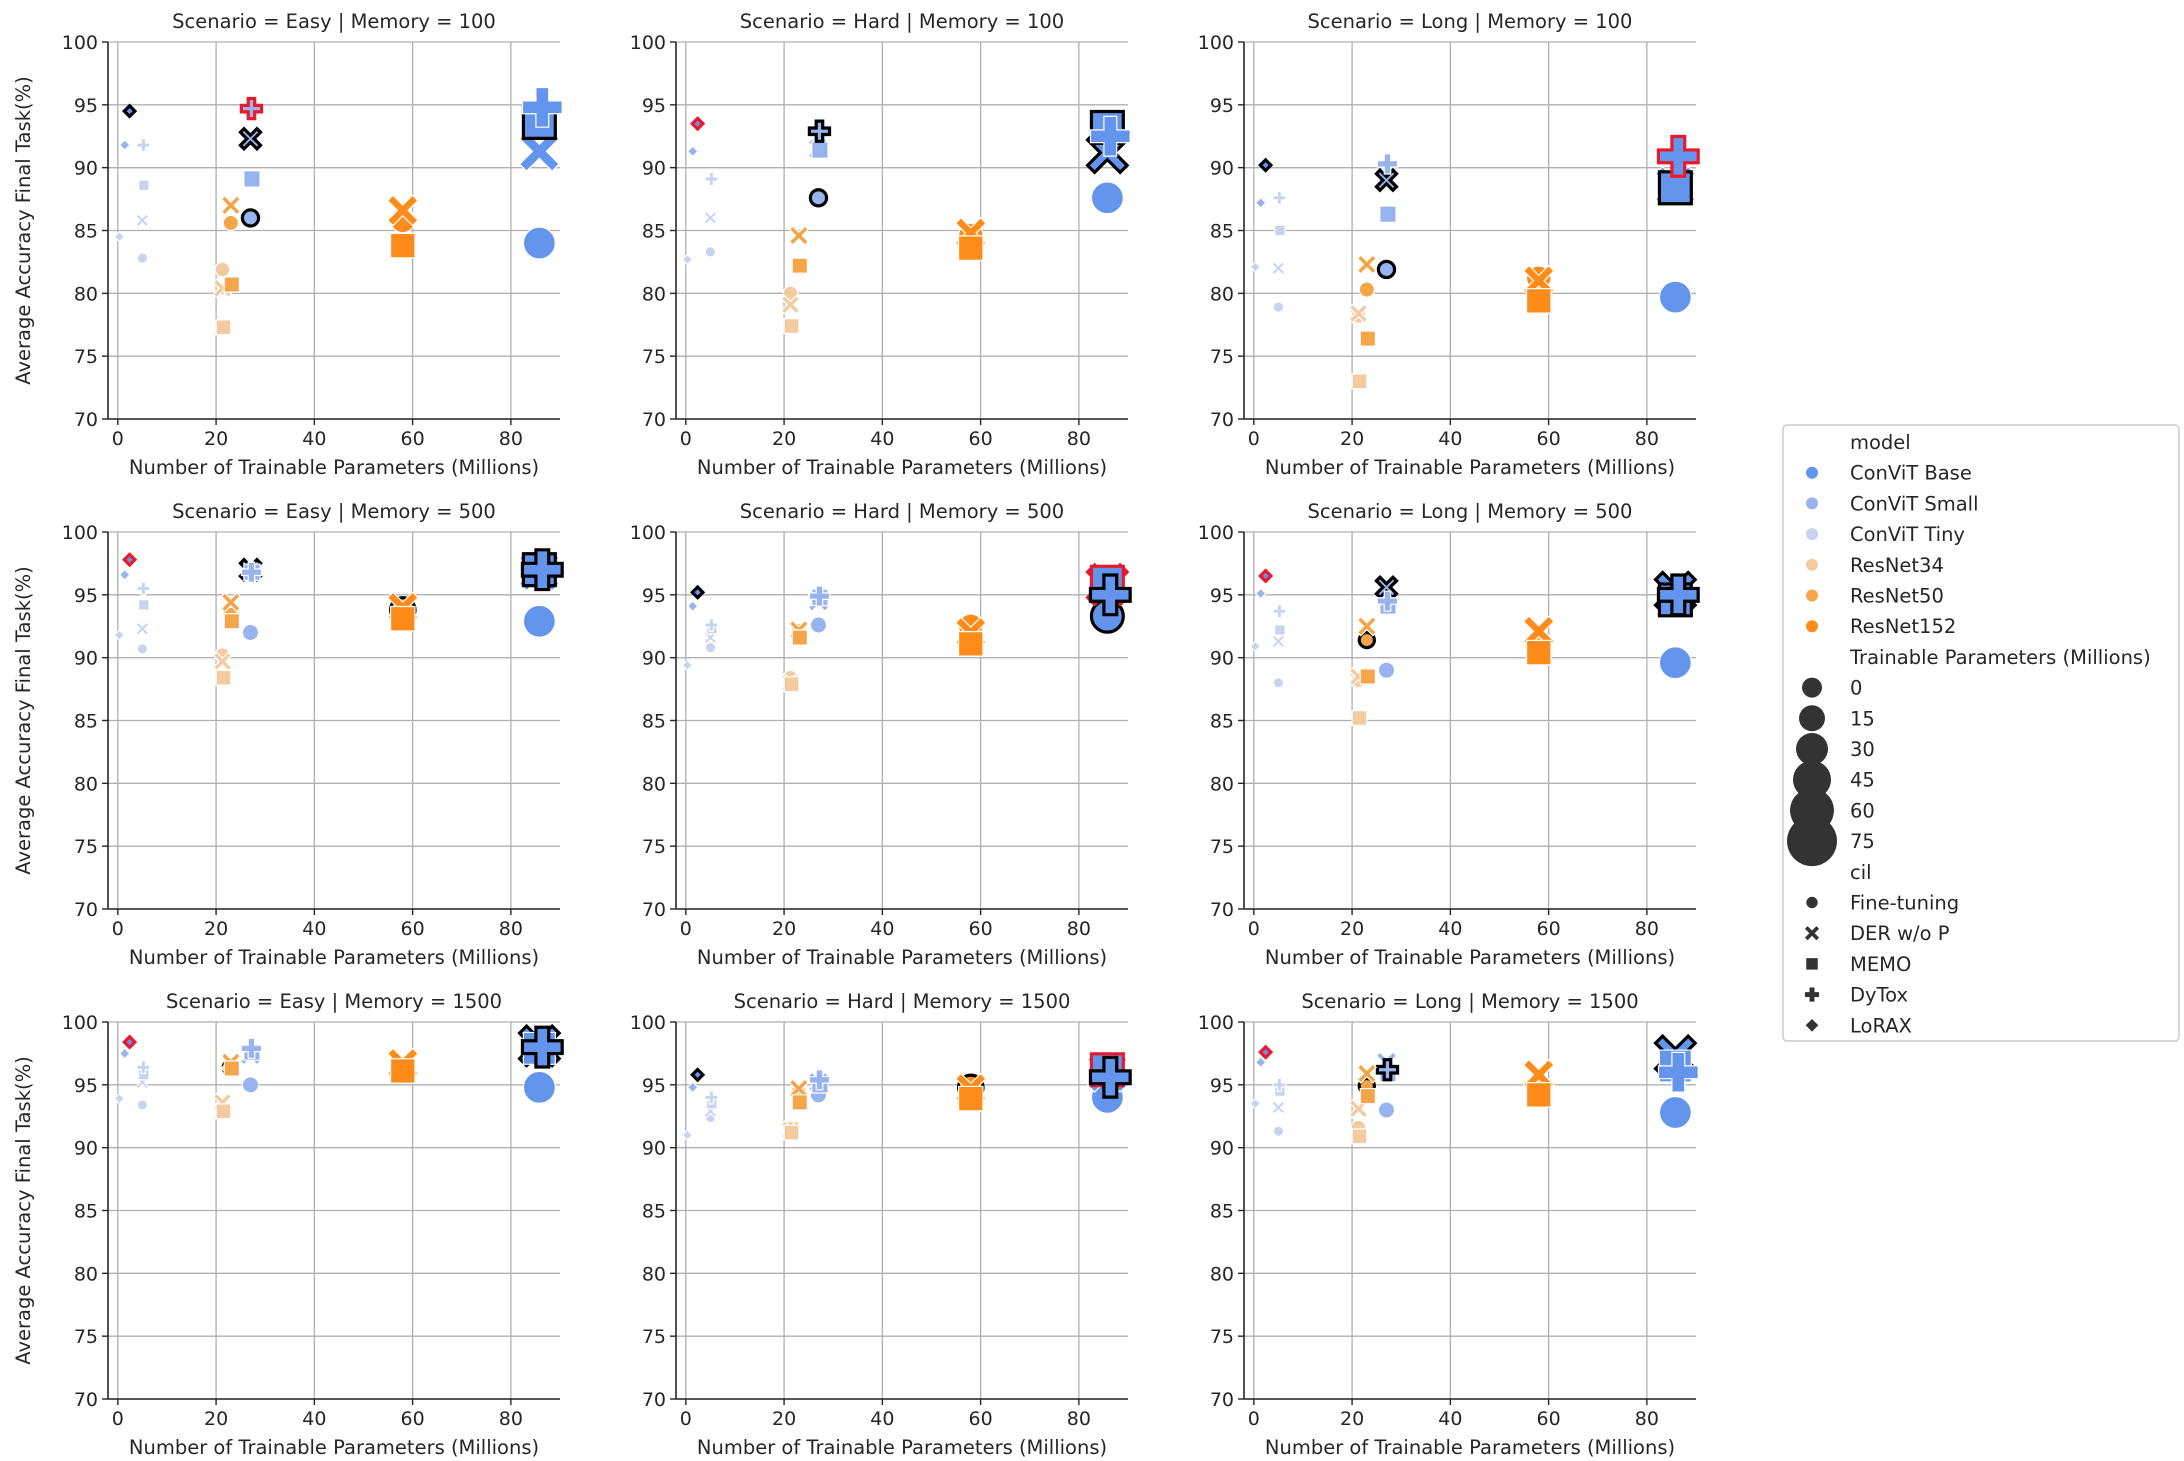 The image size is (2184, 1461). What do you see at coordinates (334, 21) in the screenshot?
I see `panel-title: Scenario = Easy | Memory = 100` at bounding box center [334, 21].